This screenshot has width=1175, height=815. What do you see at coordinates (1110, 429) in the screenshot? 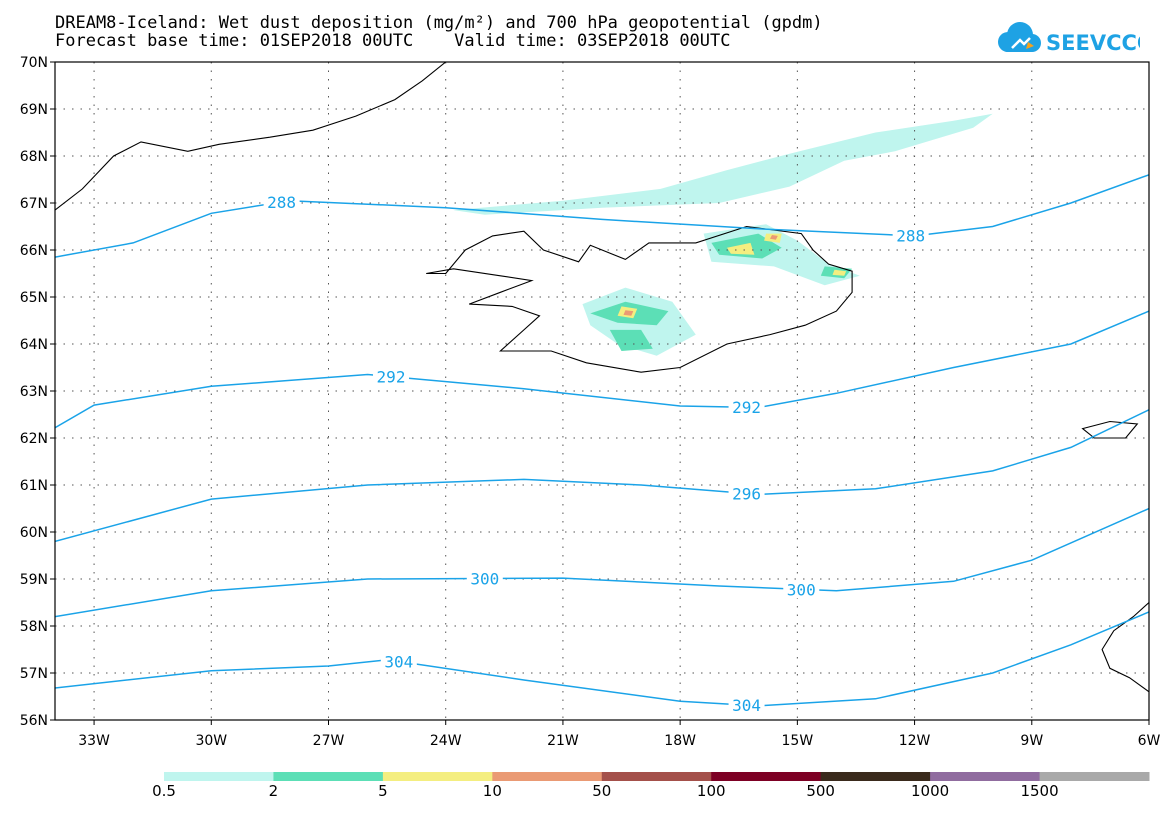
I see `coastline-faroe` at bounding box center [1110, 429].